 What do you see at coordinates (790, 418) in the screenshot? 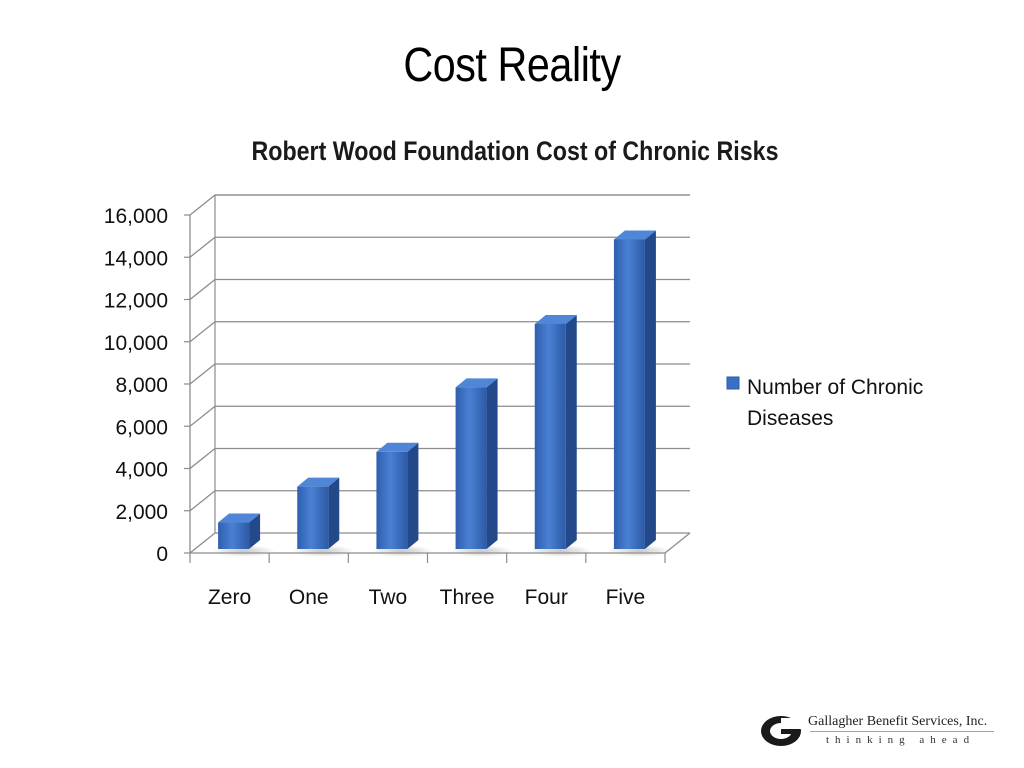
I see `legend-label-line-2: Diseases` at bounding box center [790, 418].